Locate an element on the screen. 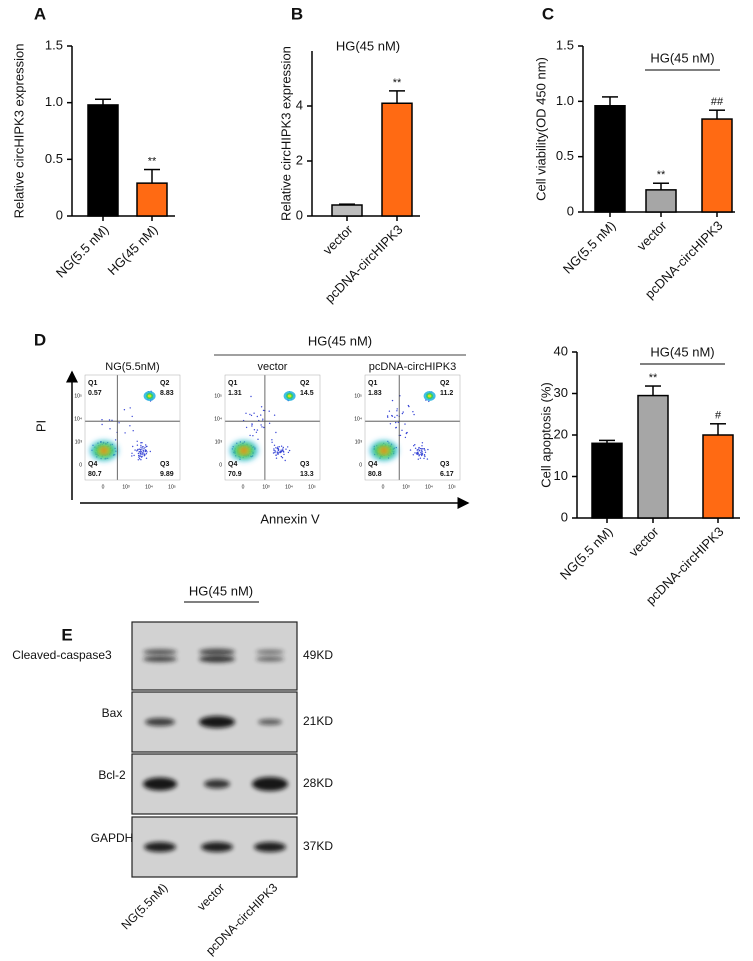 This screenshot has width=753, height=961. y-axis-label: Relative circHIPK3 expression is located at coordinates (18, 131).